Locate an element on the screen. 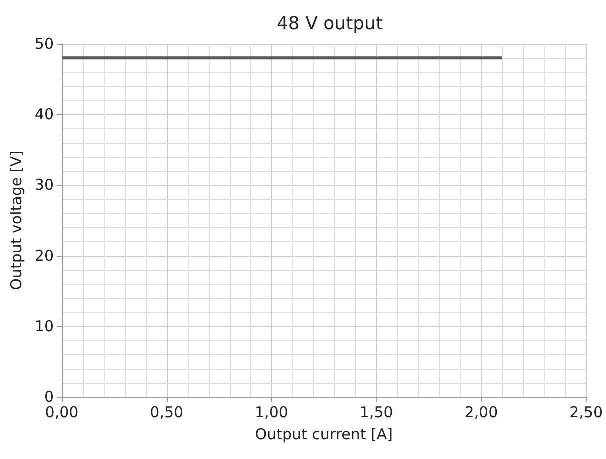 Image resolution: width=606 pixels, height=459 pixels. y-tick-label: 30 is located at coordinates (44, 185).